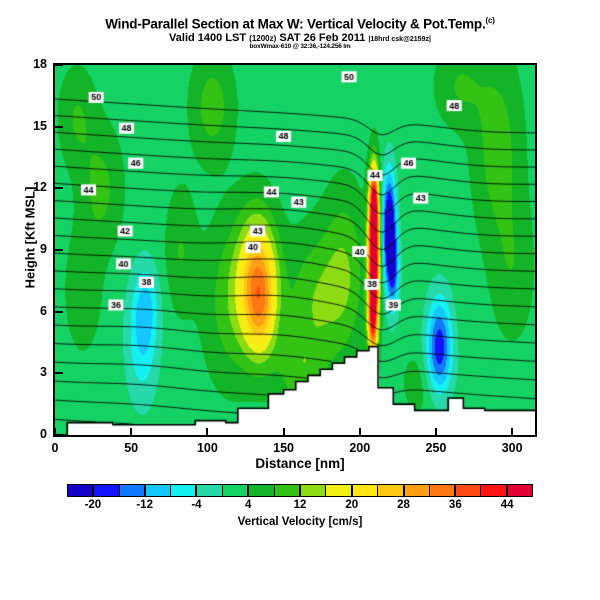  What do you see at coordinates (263, 38) in the screenshot?
I see `subtitle-utc-time: (1200z)` at bounding box center [263, 38].